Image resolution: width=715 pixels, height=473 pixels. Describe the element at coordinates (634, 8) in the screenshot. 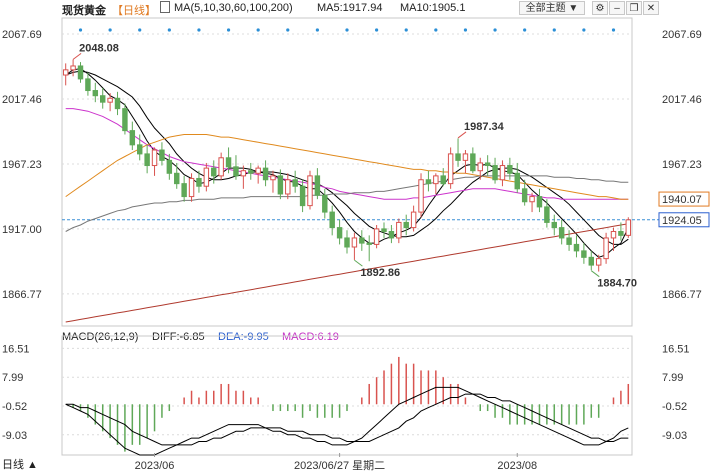

I see `restore-icon: ❐` at that location.